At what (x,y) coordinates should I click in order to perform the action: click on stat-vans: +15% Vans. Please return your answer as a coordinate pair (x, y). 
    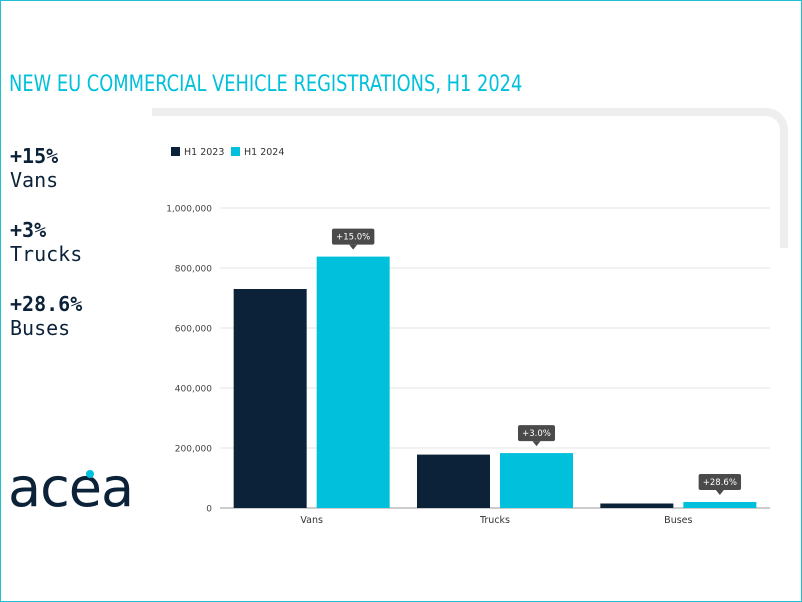
    Looking at the image, I should click on (34, 168).